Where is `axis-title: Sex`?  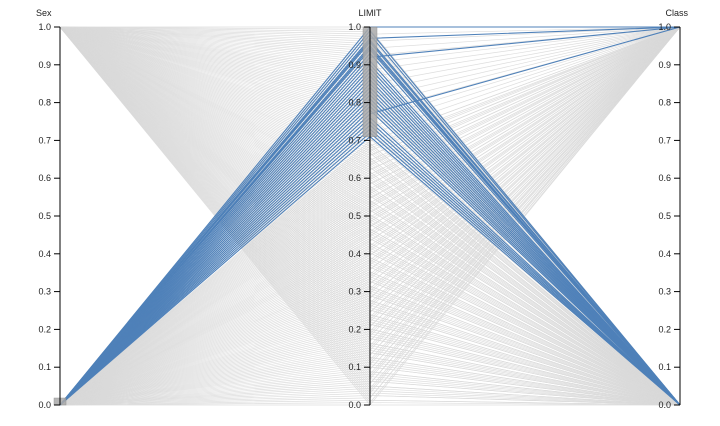
axis-title: Sex is located at coordinates (44, 13).